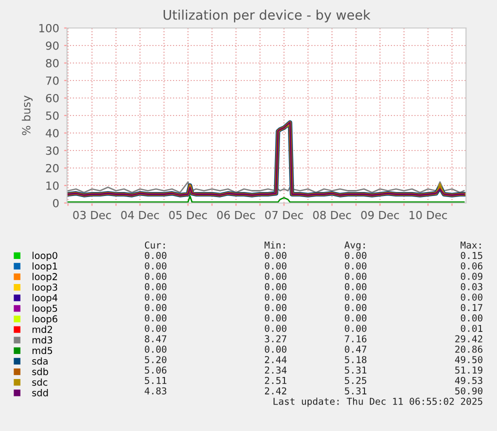 Image resolution: width=497 pixels, height=431 pixels. What do you see at coordinates (471, 276) in the screenshot?
I see `text: 0.09` at bounding box center [471, 276].